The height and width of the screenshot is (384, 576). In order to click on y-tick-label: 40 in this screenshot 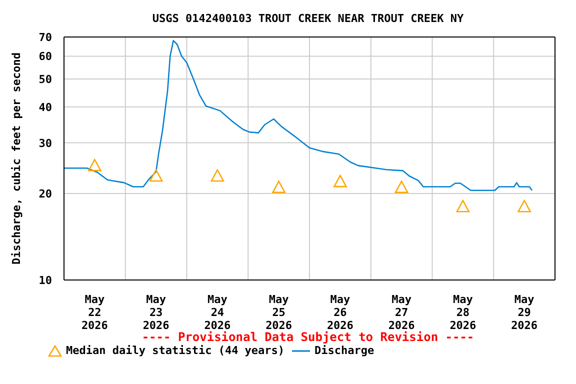, I will do `click(45, 107)`.